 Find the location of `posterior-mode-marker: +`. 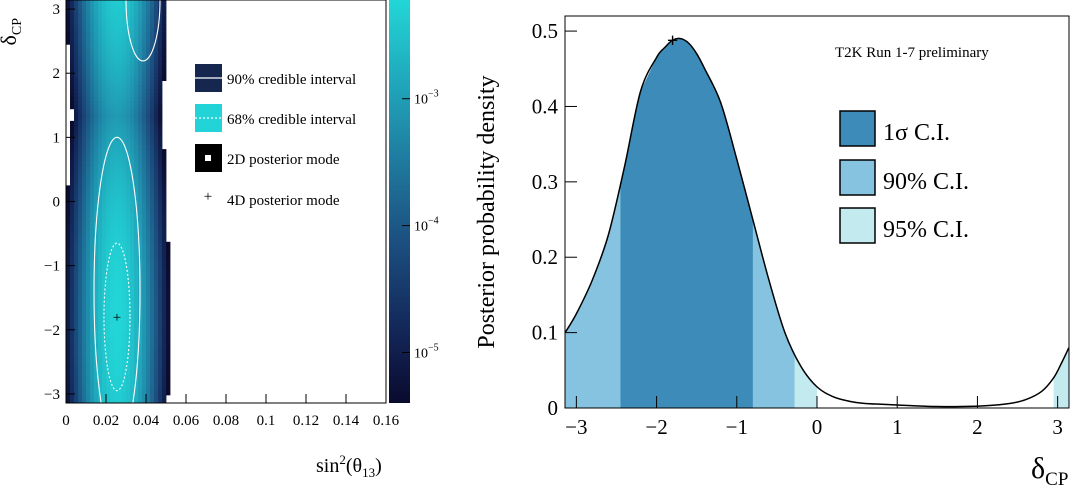

posterior-mode-marker: + is located at coordinates (672, 41).